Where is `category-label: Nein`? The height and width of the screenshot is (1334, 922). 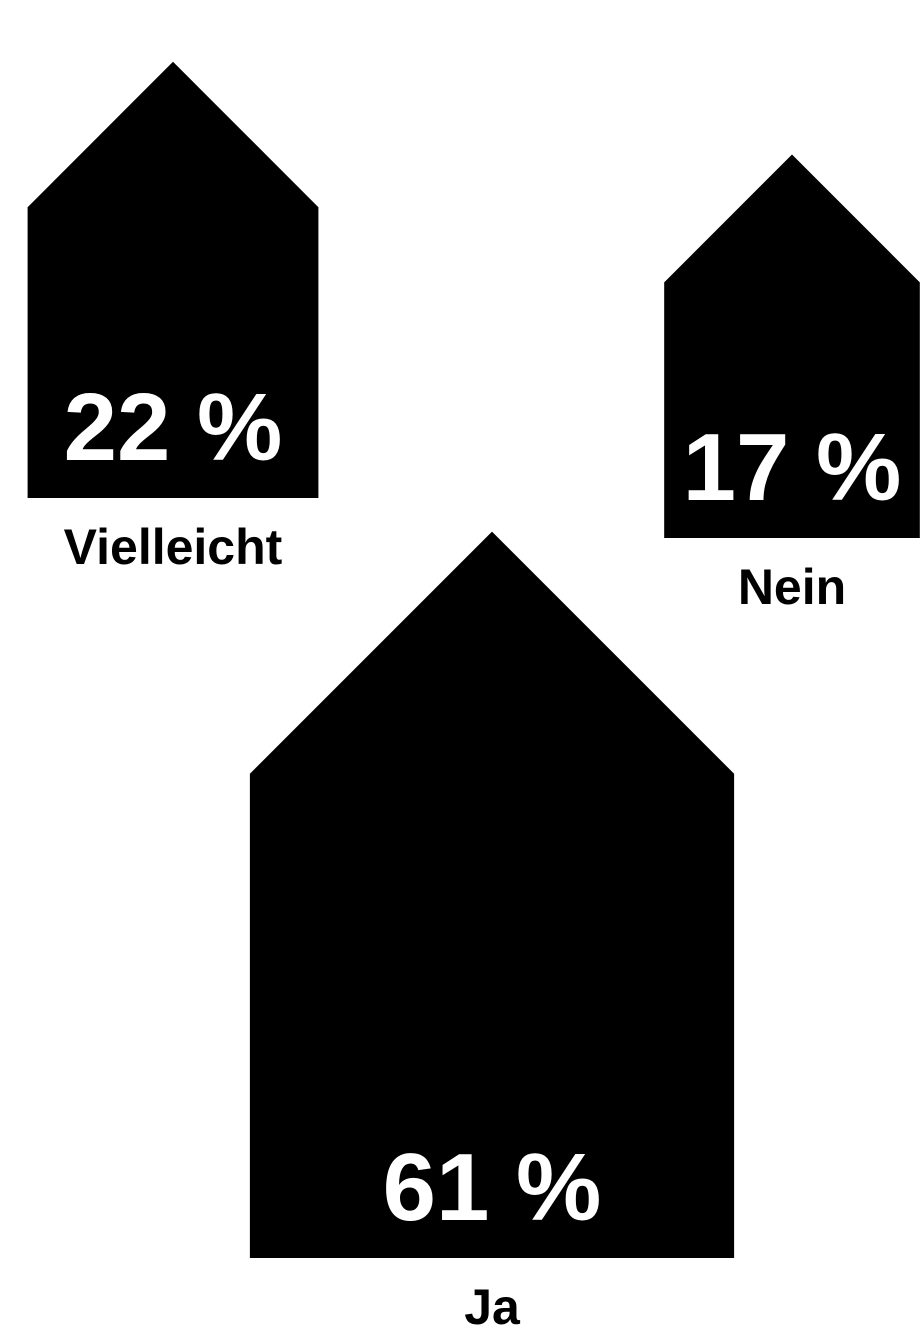
category-label: Nein is located at coordinates (792, 587).